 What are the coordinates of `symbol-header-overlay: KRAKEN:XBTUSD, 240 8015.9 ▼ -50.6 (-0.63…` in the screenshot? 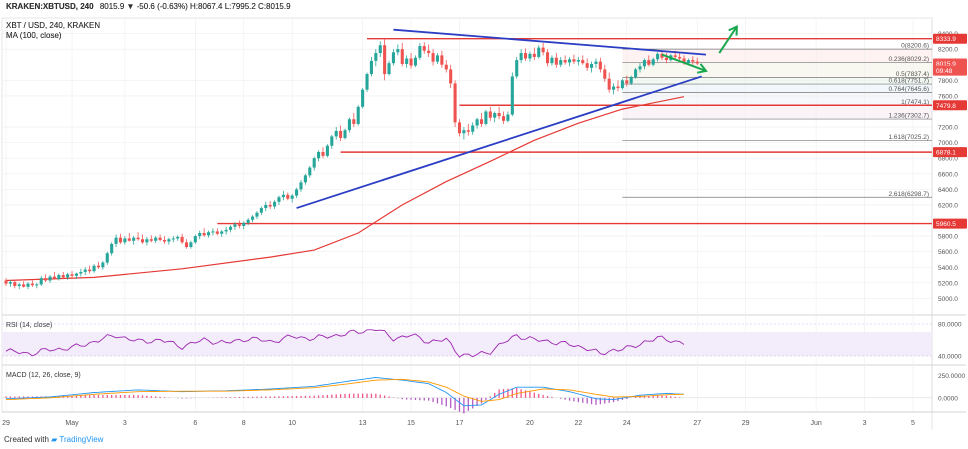 It's located at (148, 6).